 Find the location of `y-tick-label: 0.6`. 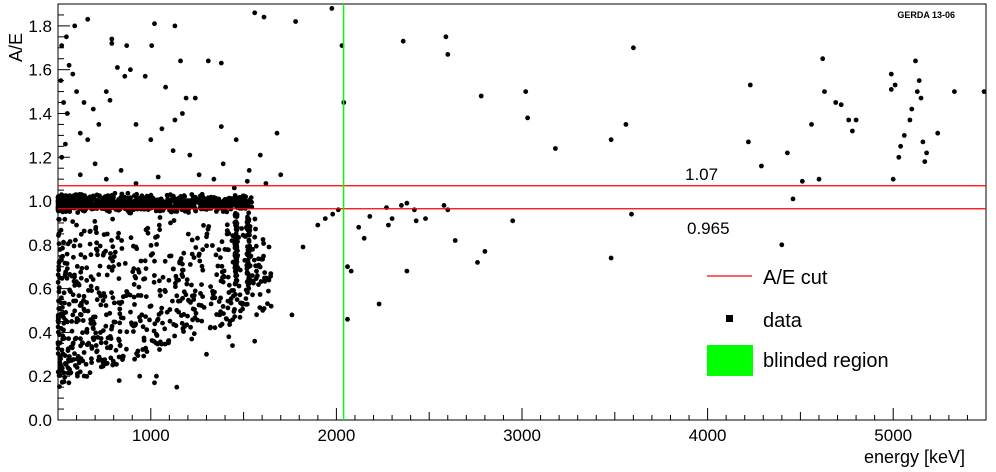

y-tick-label: 0.6 is located at coordinates (40, 289).